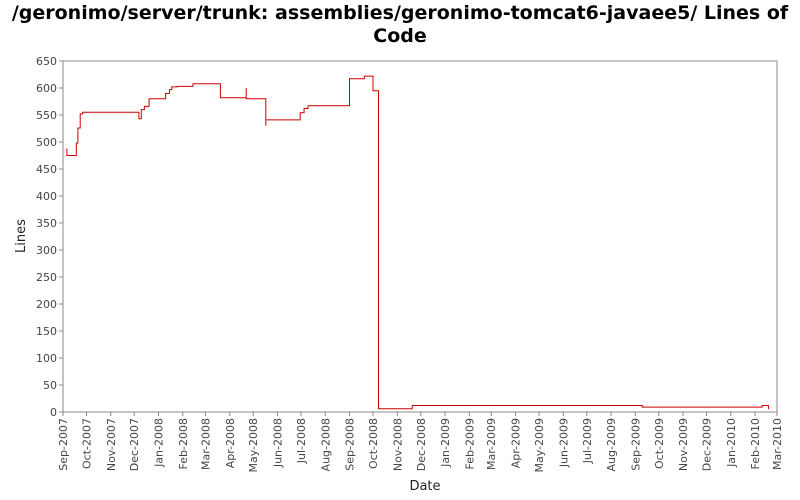 The image size is (800, 500). What do you see at coordinates (230, 443) in the screenshot?
I see `x-tick-label: Apr-2008` at bounding box center [230, 443].